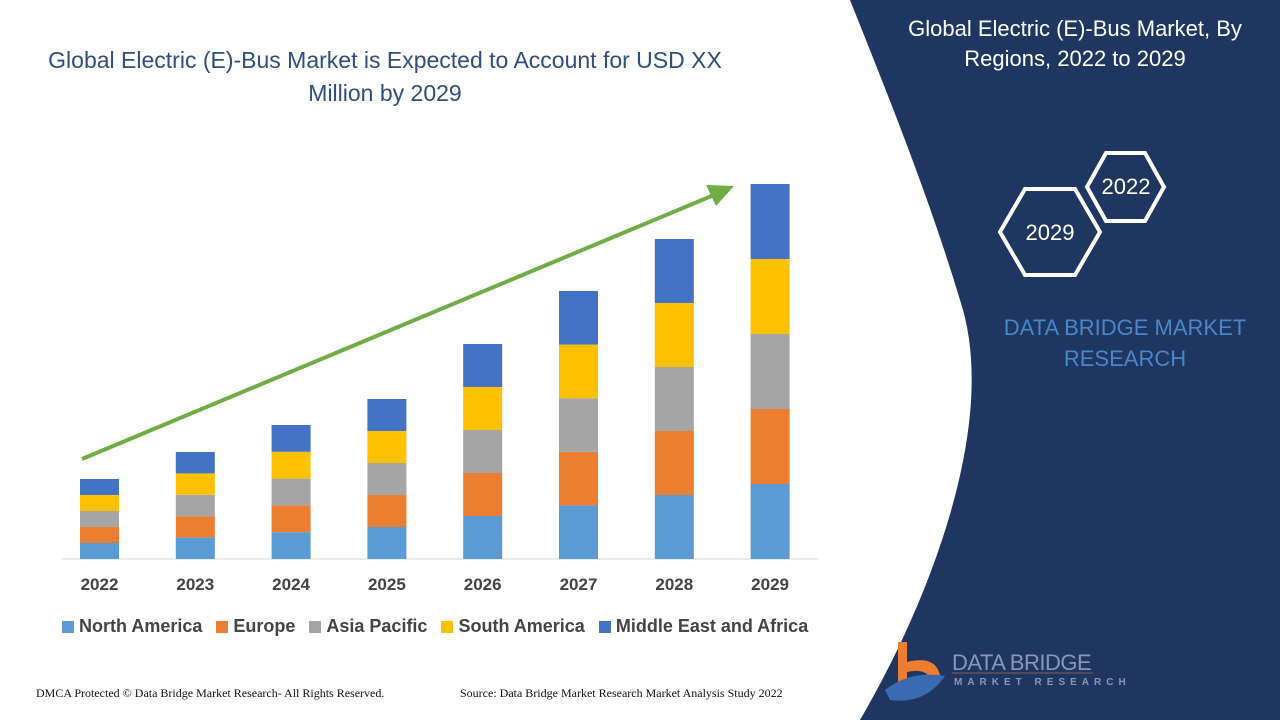 This screenshot has height=720, width=1280. I want to click on hexagon-2029, so click(1050, 232).